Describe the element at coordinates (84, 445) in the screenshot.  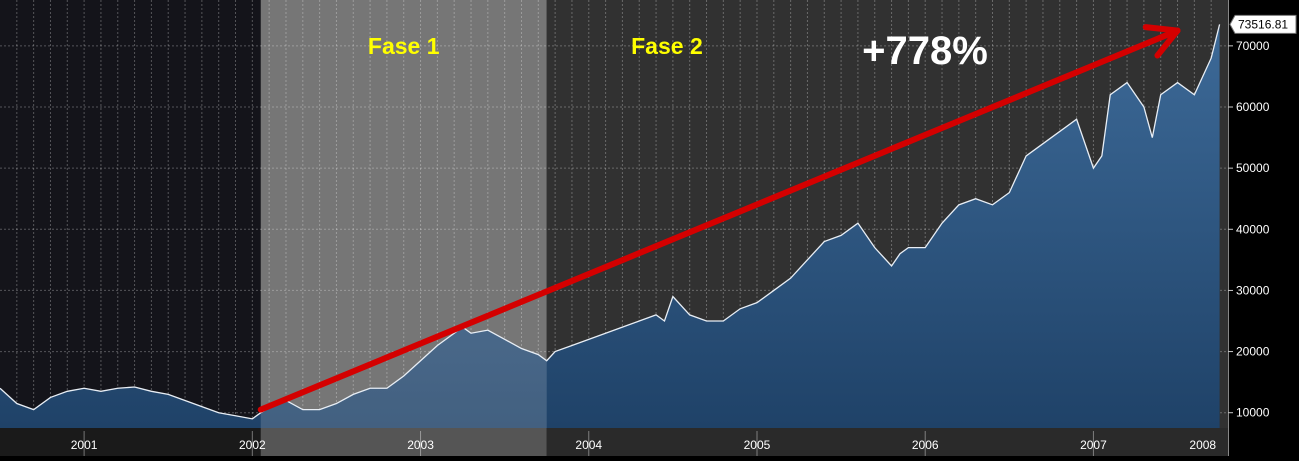
I see `x-tick-label-2001: 2001` at that location.